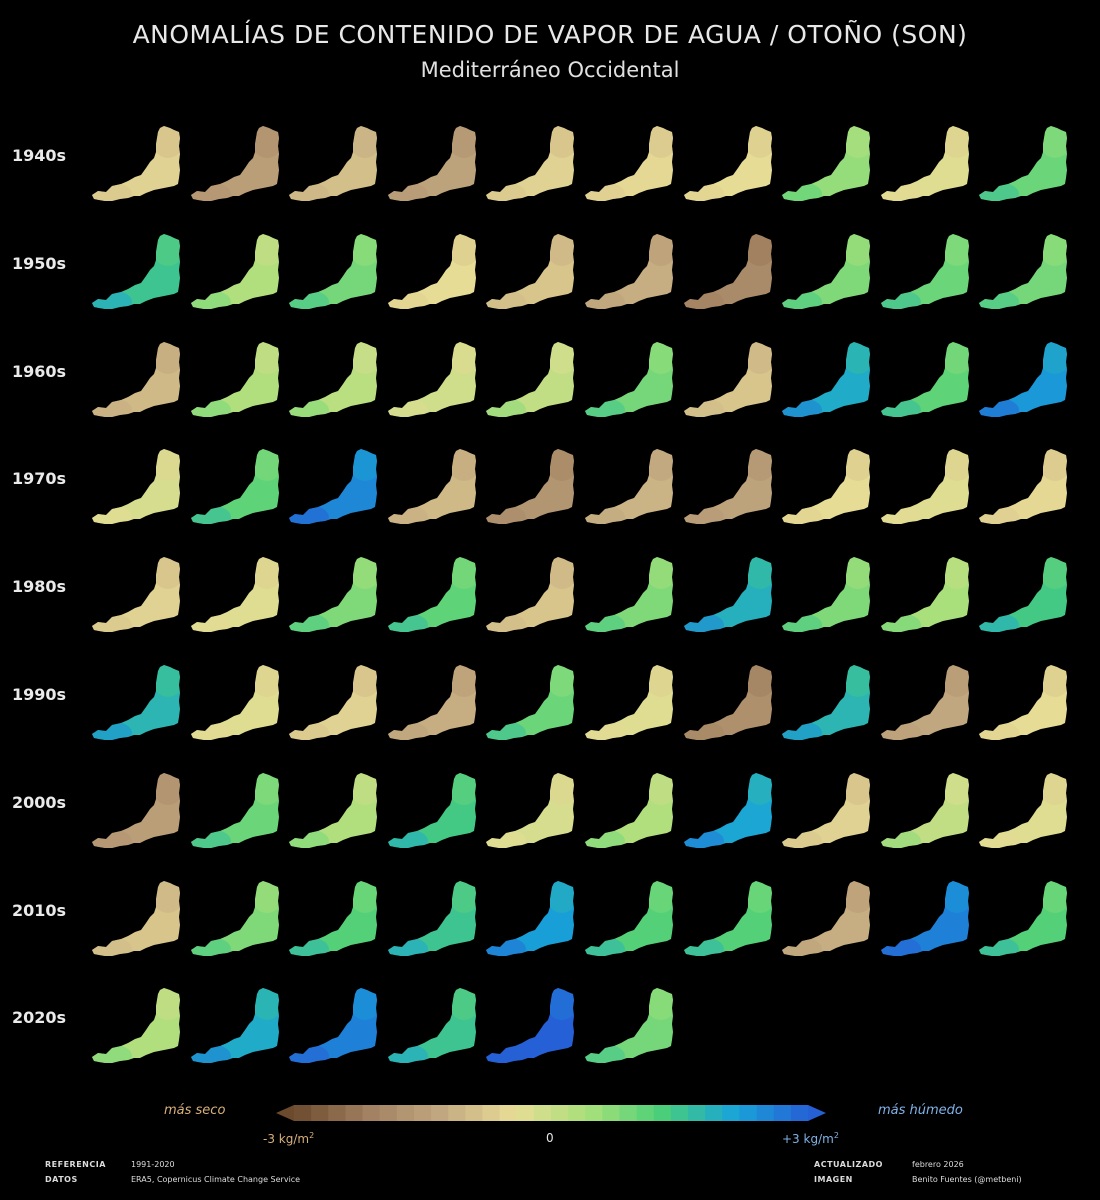  What do you see at coordinates (153, 1164) in the screenshot?
I see `footer-reference-value: 1991-2020` at bounding box center [153, 1164].